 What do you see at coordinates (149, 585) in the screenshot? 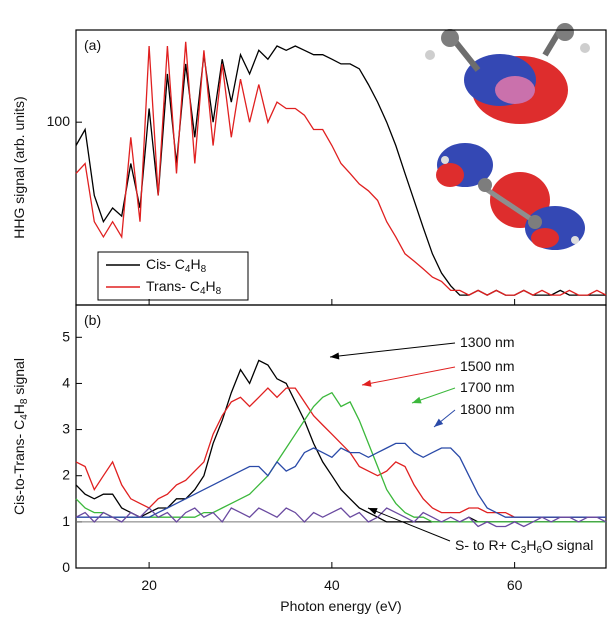
I see `x-tick-label: 20` at bounding box center [149, 585].